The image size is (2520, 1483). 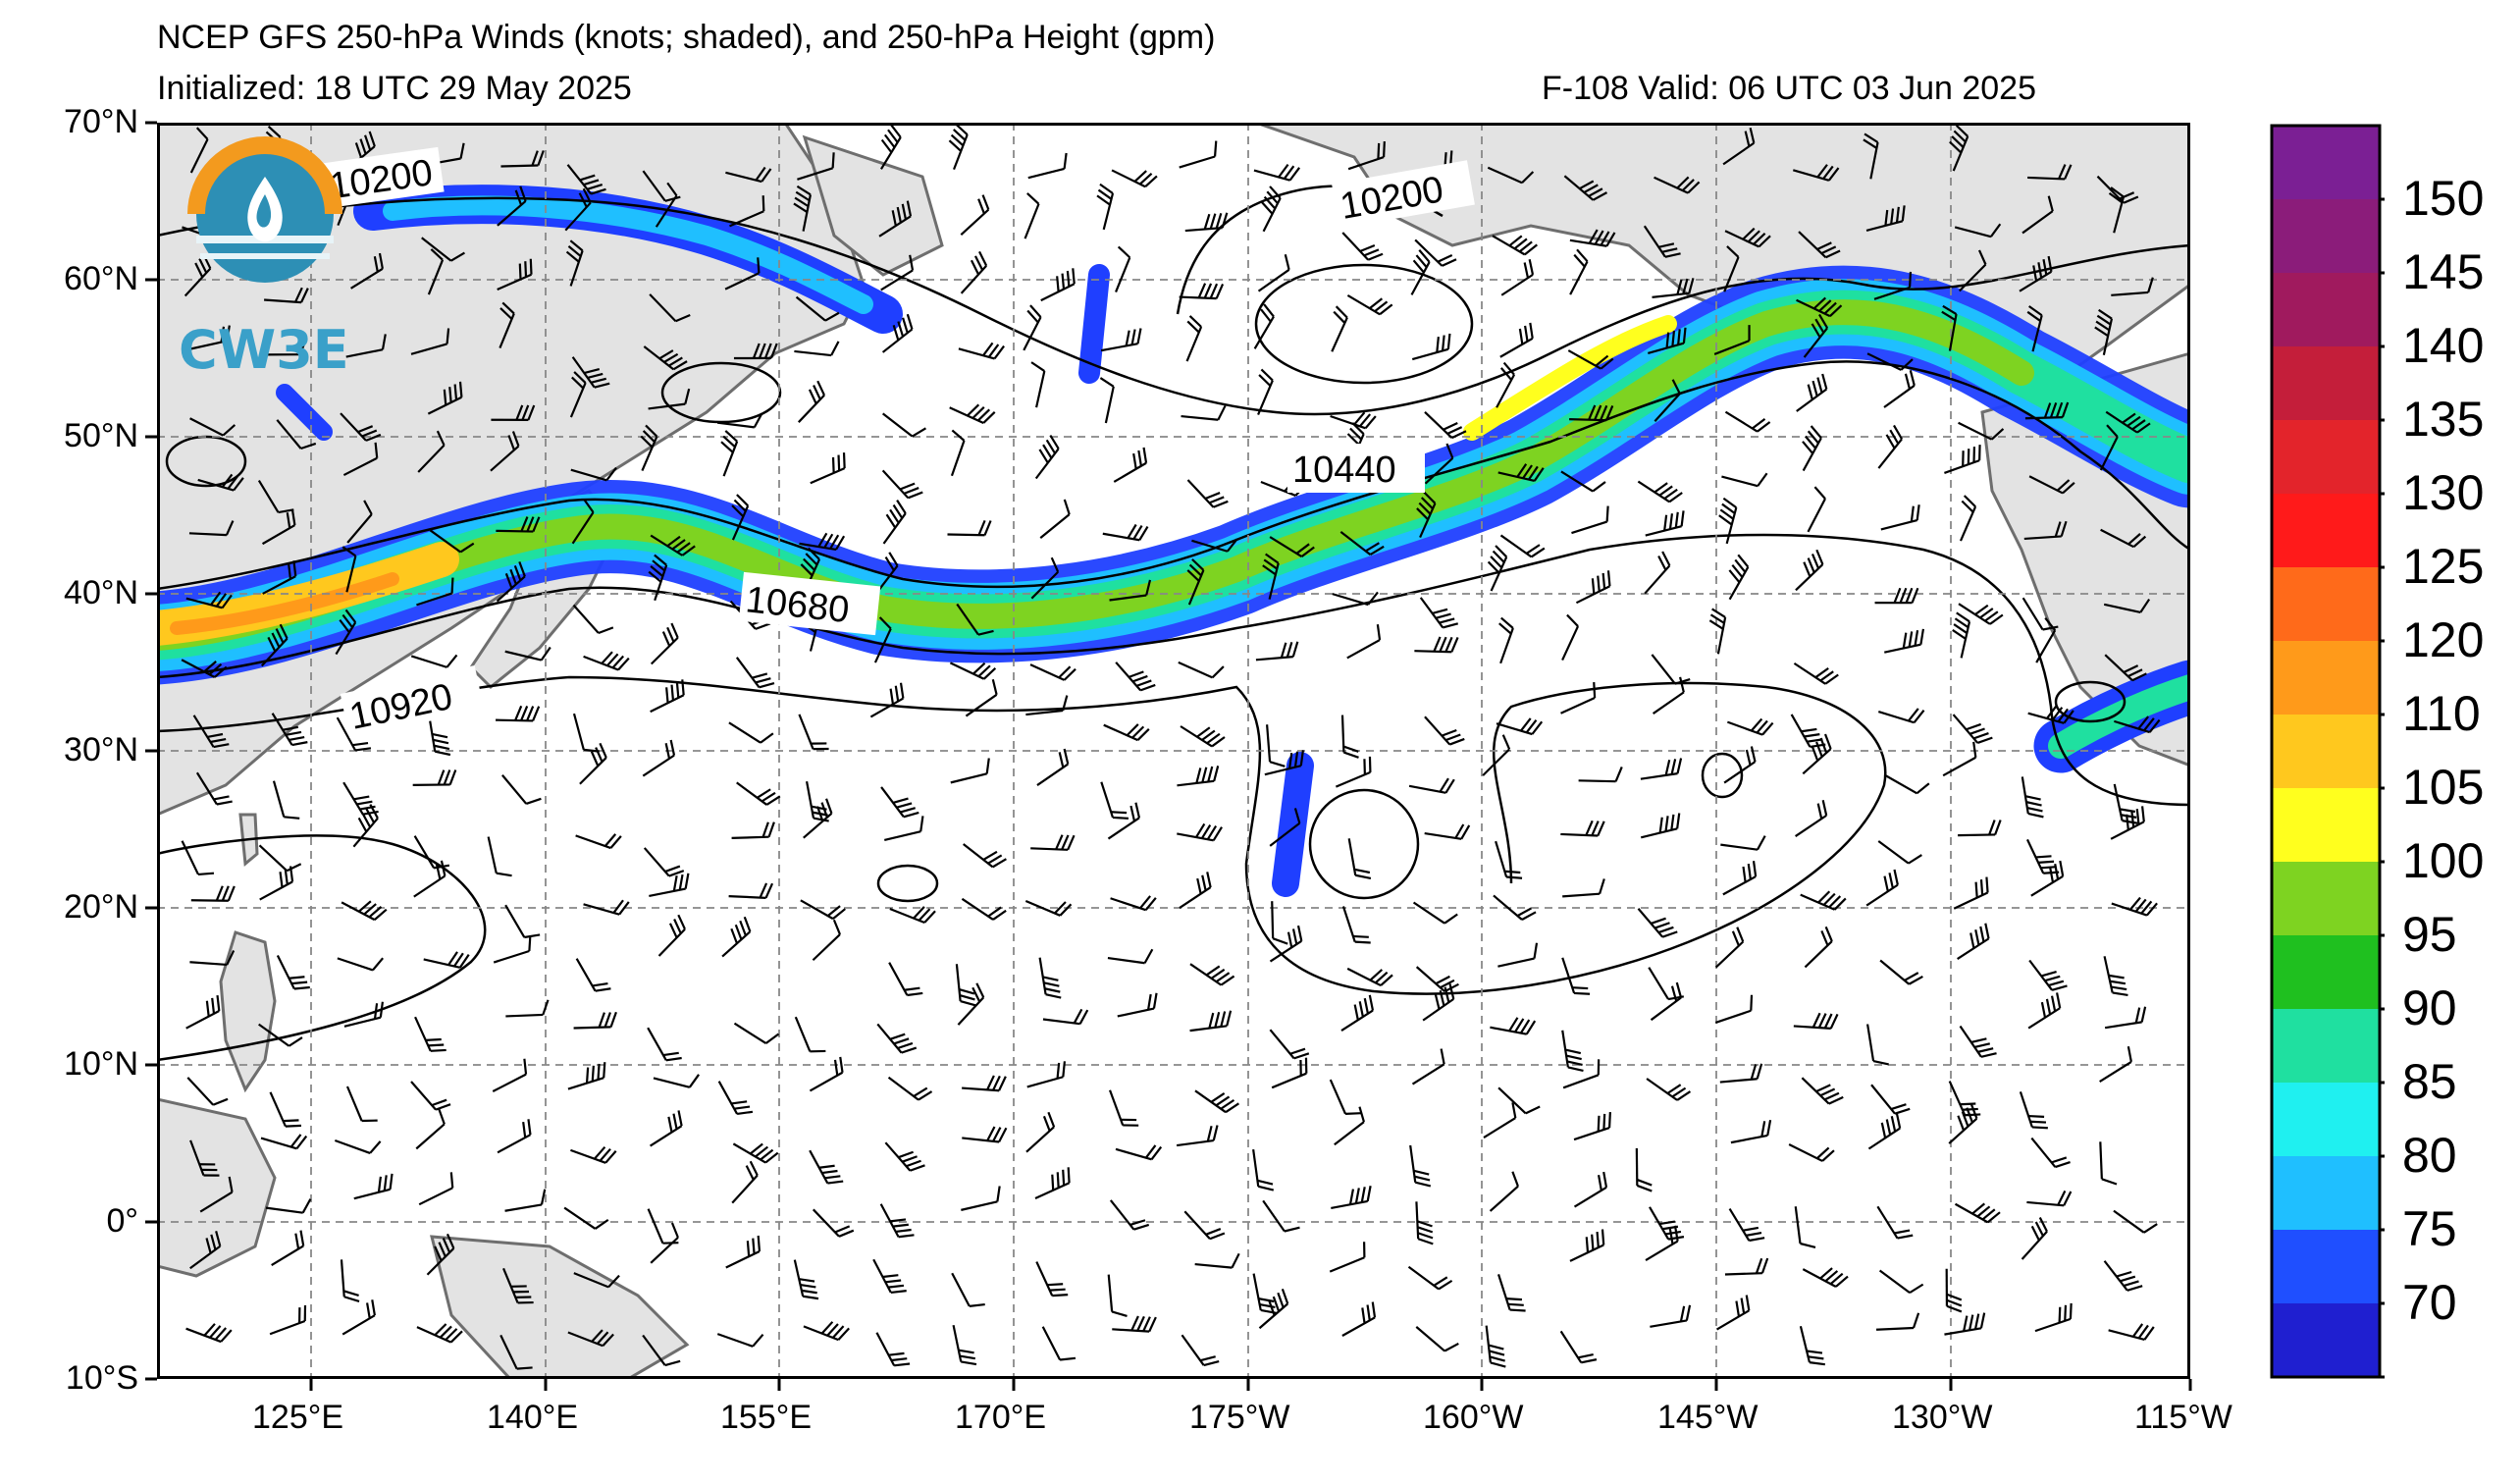 I want to click on lon-label: 155°E, so click(x=766, y=1417).